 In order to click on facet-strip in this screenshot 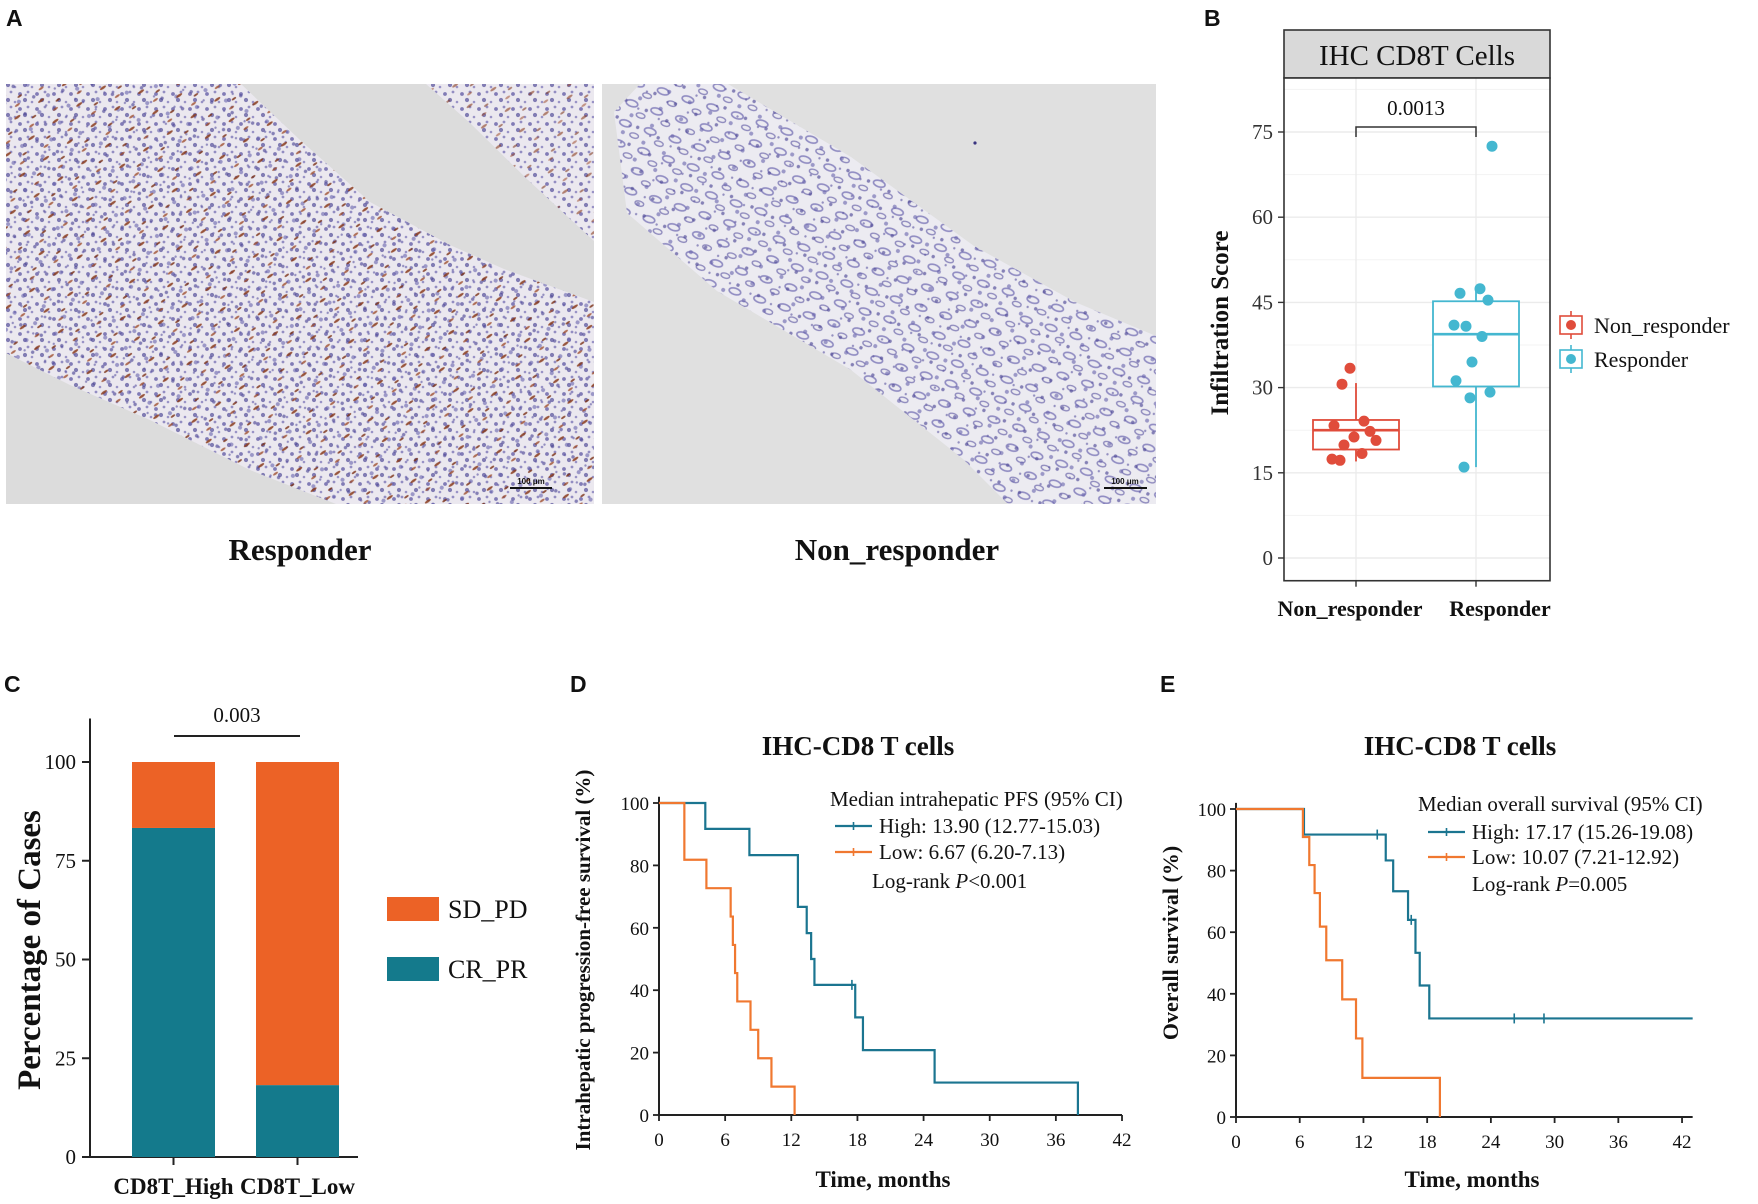, I will do `click(1417, 54)`.